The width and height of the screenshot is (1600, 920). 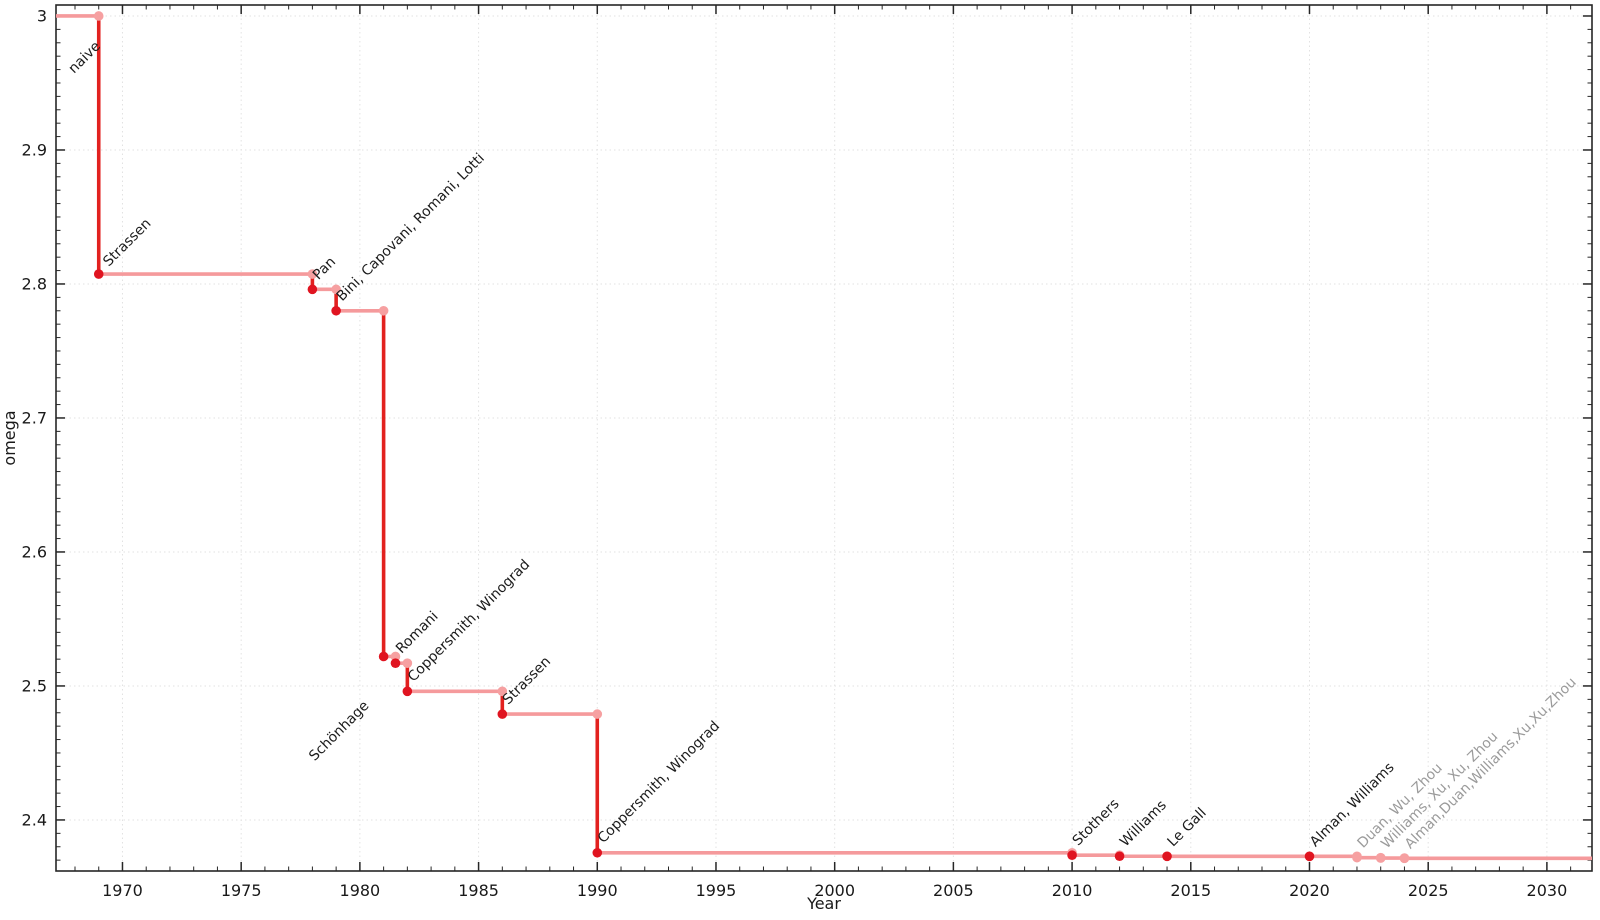 What do you see at coordinates (953, 890) in the screenshot?
I see `x-tick-label: 2005` at bounding box center [953, 890].